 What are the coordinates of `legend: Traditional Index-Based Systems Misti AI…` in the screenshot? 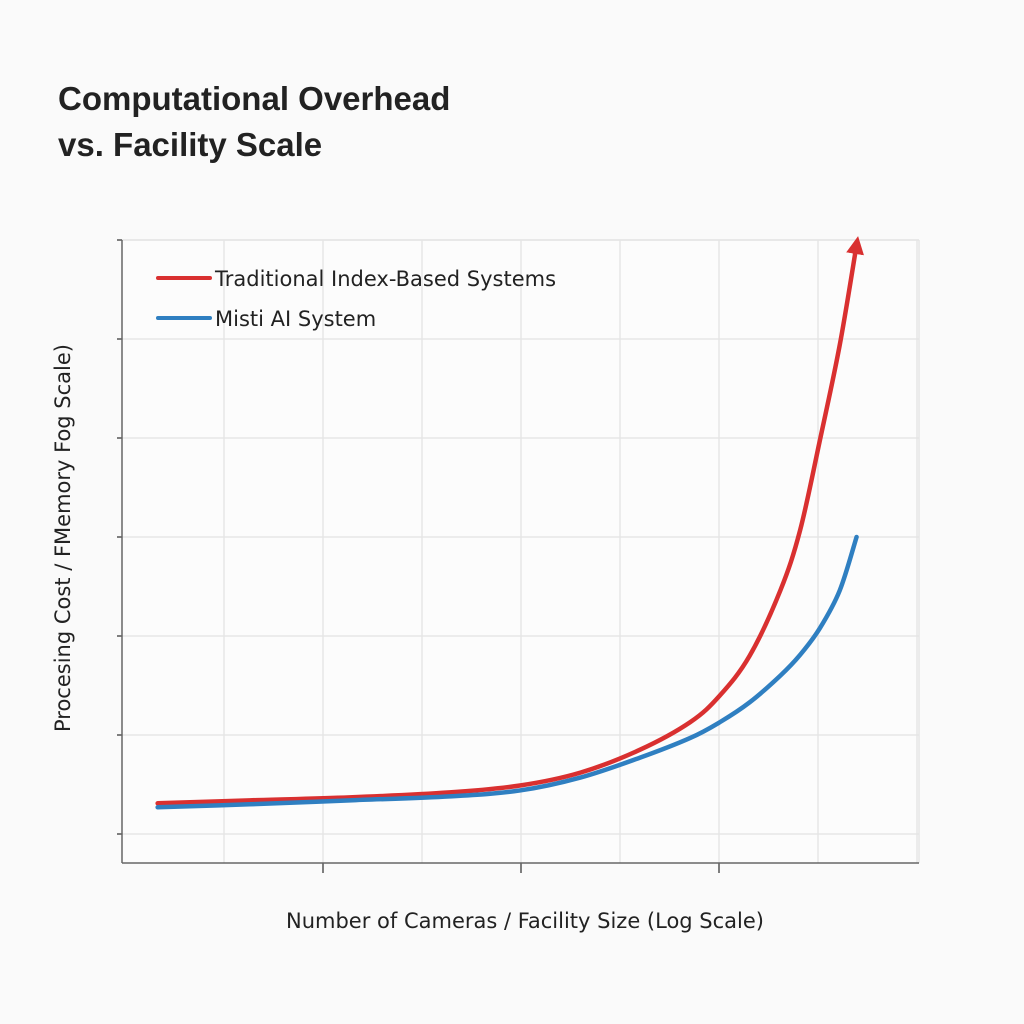 It's located at (356, 299).